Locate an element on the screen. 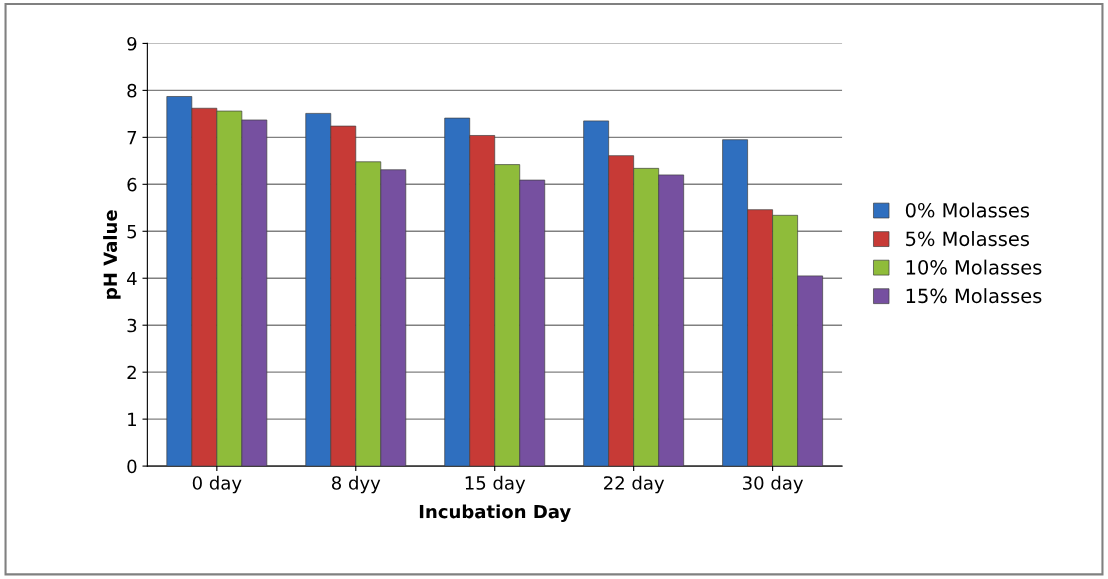 The height and width of the screenshot is (579, 1108). x-tick-label: 8 dyy is located at coordinates (356, 484).